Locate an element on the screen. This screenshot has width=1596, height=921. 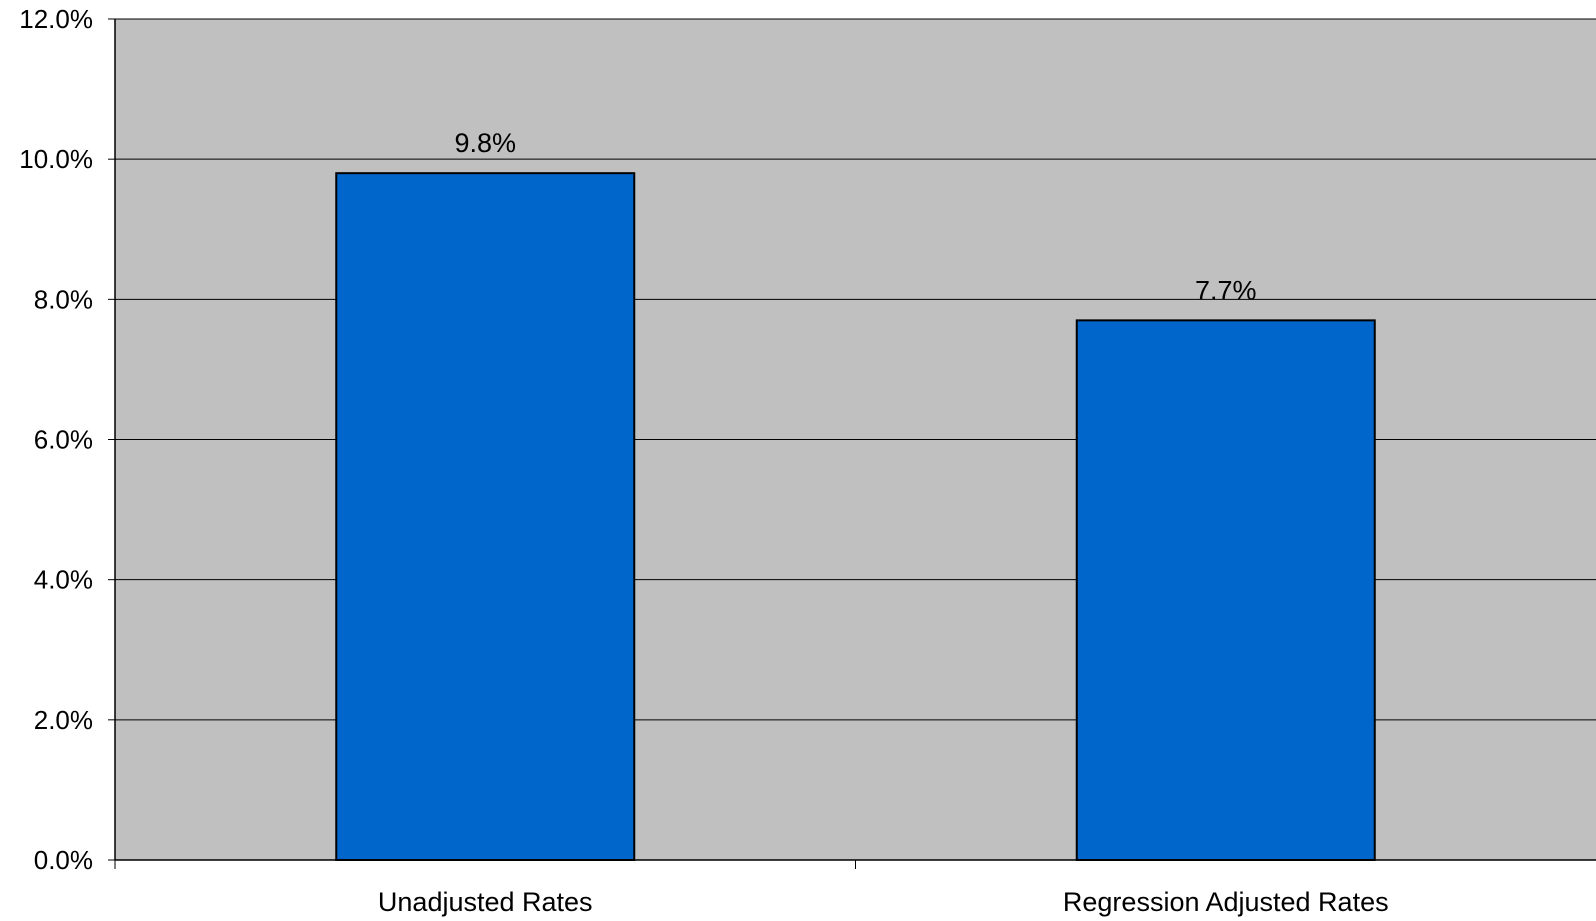
x-category-label: Unadjusted Rates is located at coordinates (485, 902).